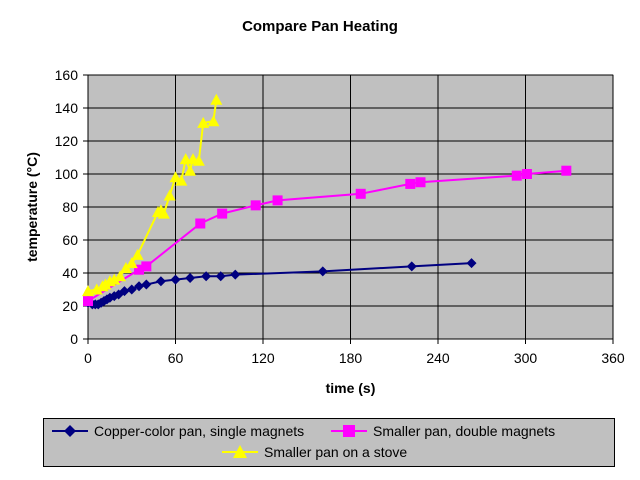 The height and width of the screenshot is (480, 640). Describe the element at coordinates (88, 358) in the screenshot. I see `x-tick-label: 0` at that location.